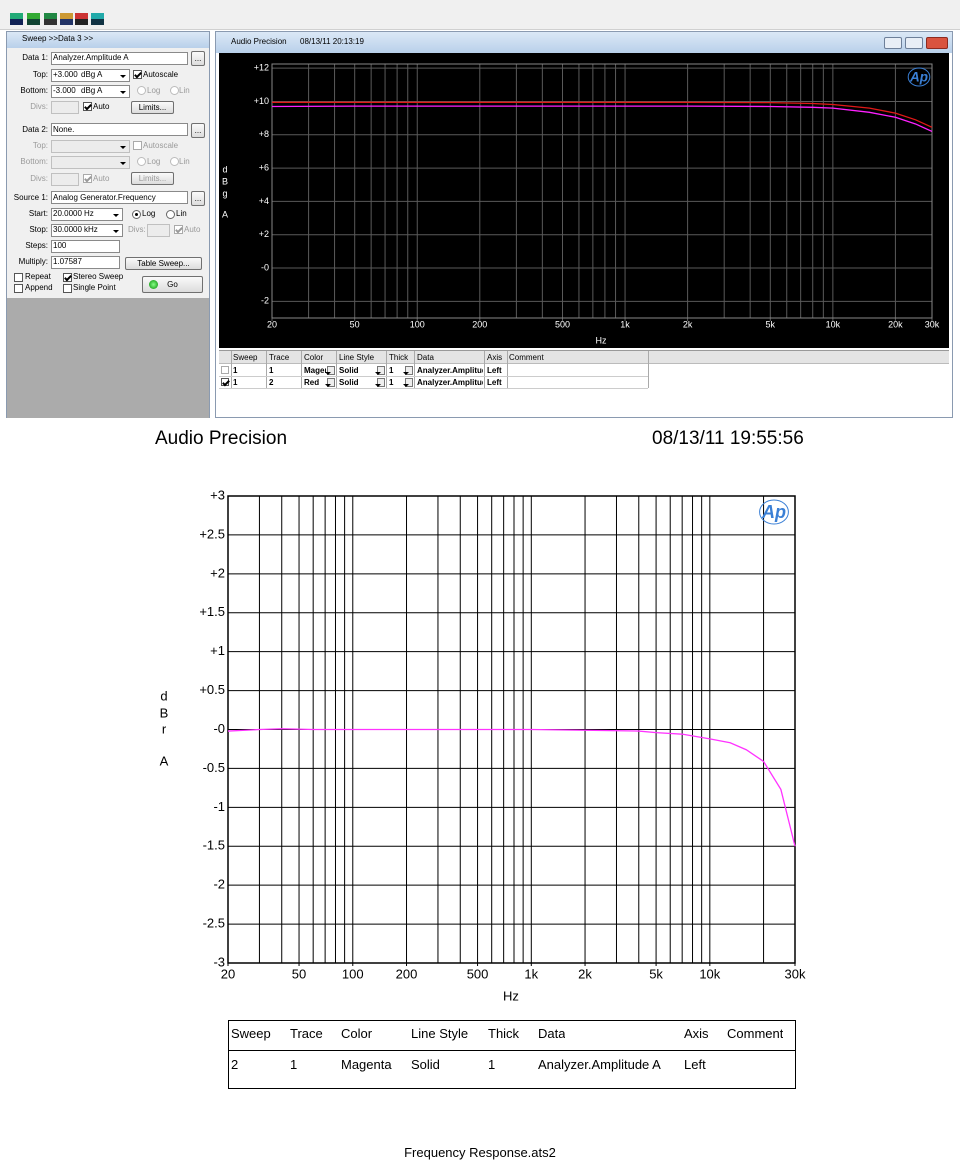 The height and width of the screenshot is (1171, 960). What do you see at coordinates (39, 178) in the screenshot?
I see `field-label: Divs:` at bounding box center [39, 178].